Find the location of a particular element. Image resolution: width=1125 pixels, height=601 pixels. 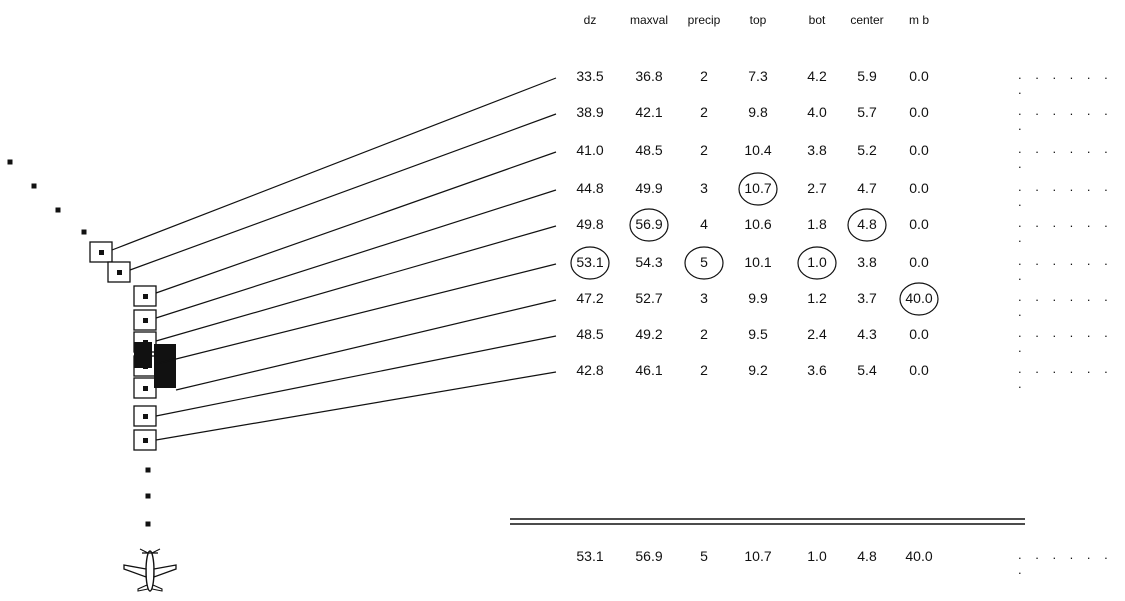

aircraft-icon is located at coordinates (150, 570).